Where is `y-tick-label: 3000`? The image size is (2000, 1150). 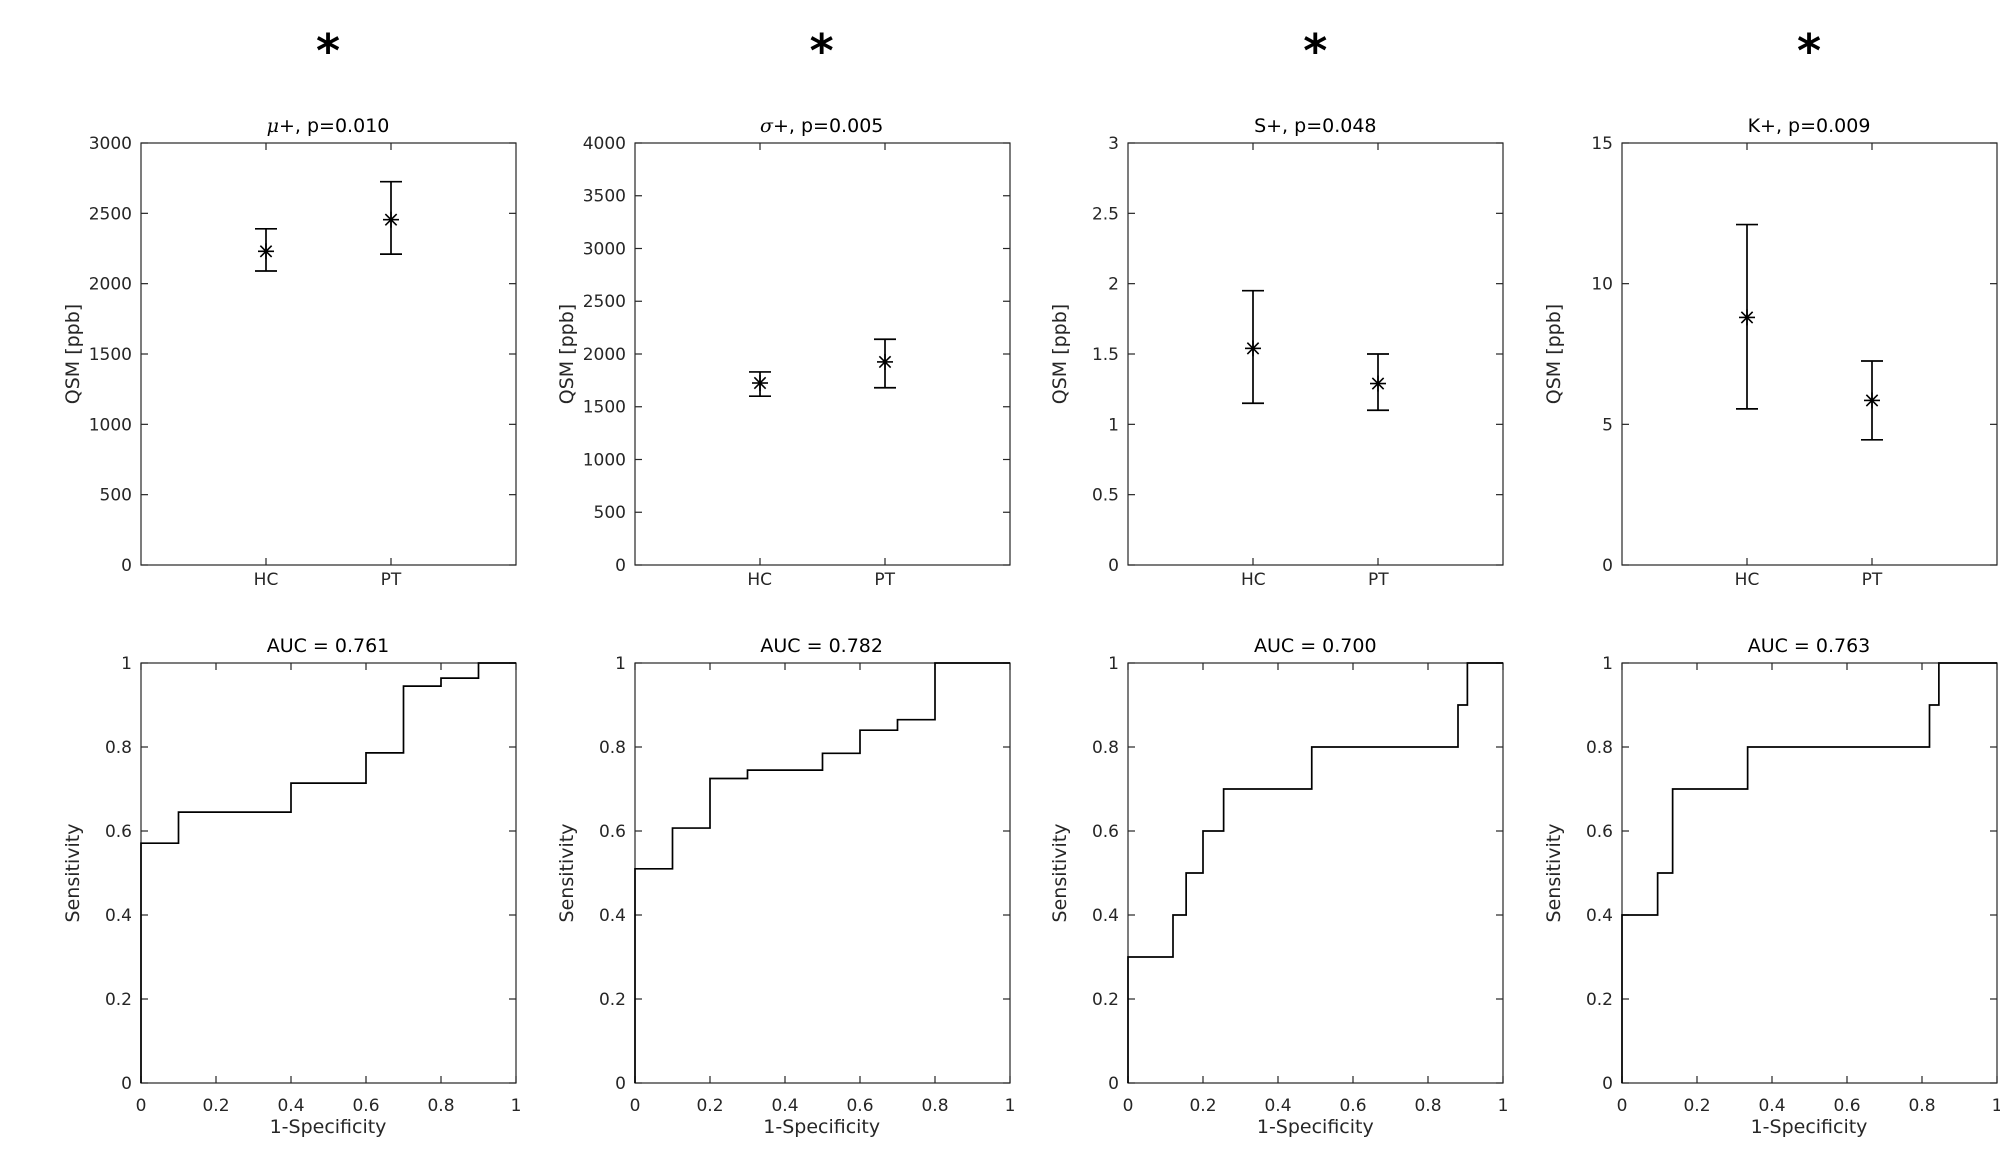
y-tick-label: 3000 is located at coordinates (110, 144).